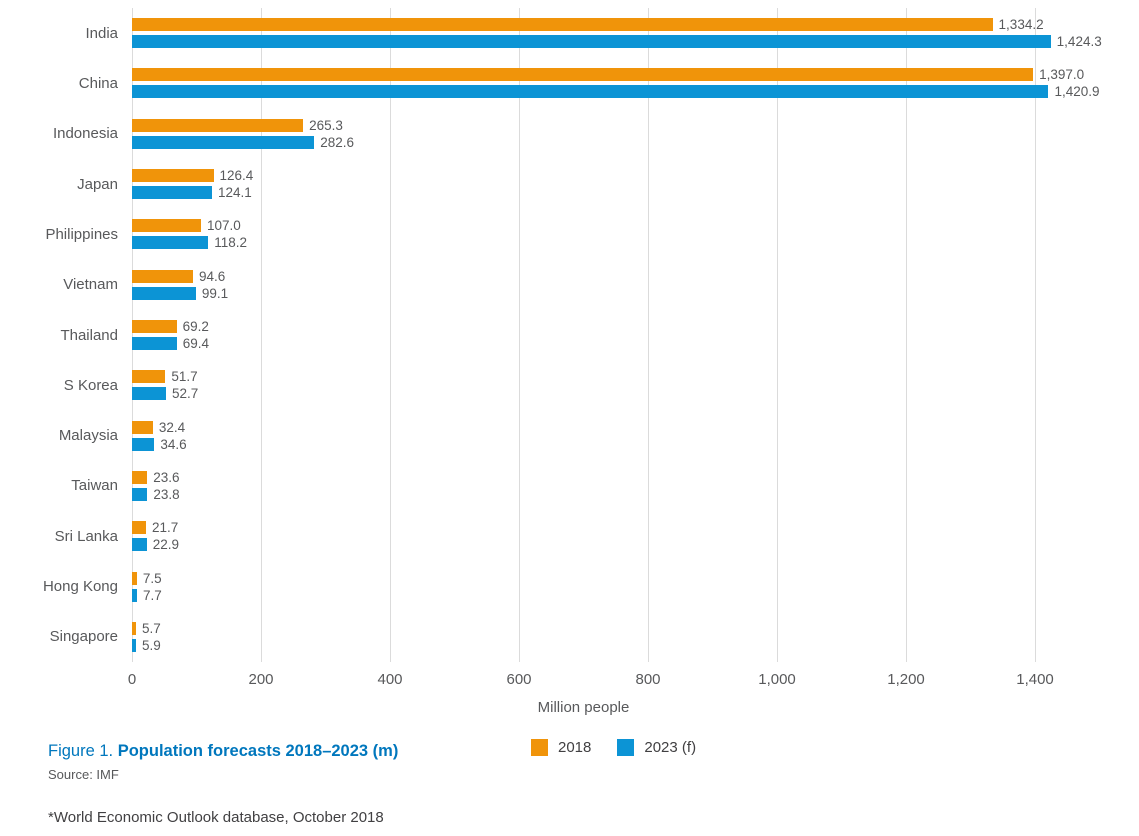 Image resolution: width=1139 pixels, height=836 pixels. I want to click on value-label: 7.7, so click(152, 595).